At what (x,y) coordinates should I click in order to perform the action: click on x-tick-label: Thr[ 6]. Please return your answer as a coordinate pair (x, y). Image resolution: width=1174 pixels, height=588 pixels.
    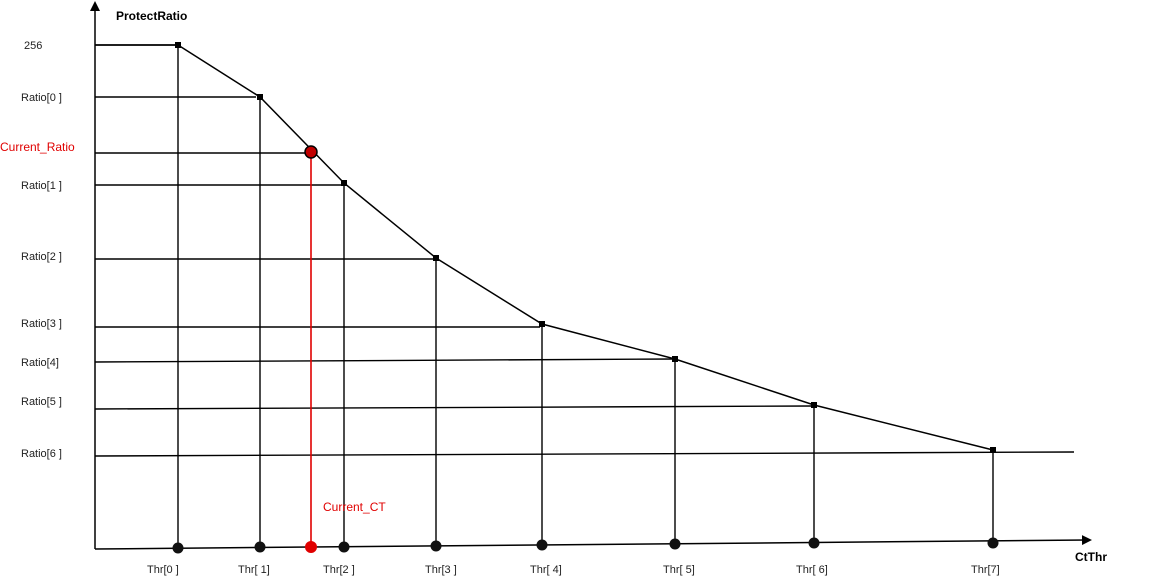
    Looking at the image, I should click on (812, 570).